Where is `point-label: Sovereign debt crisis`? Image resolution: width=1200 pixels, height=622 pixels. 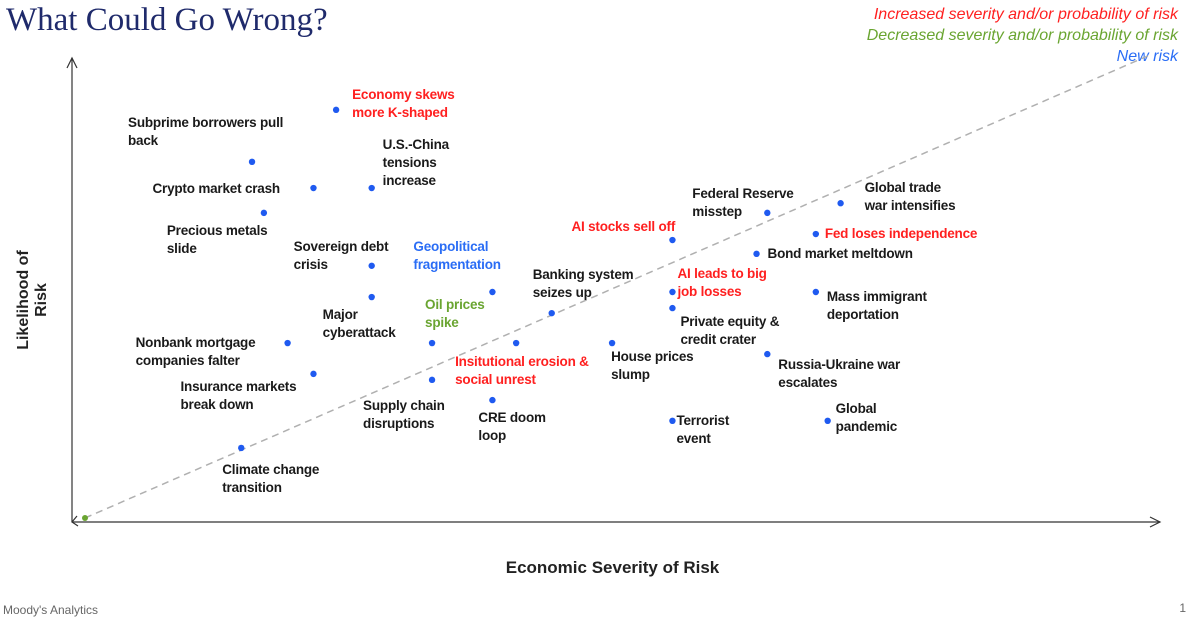 point-label: Sovereign debt crisis is located at coordinates (341, 255).